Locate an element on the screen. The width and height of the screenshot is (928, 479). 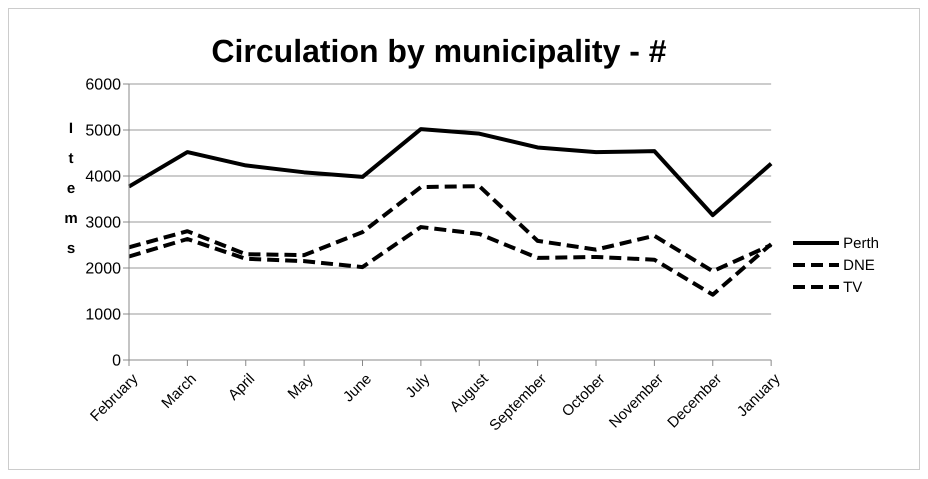
legend-label: TV is located at coordinates (852, 287).